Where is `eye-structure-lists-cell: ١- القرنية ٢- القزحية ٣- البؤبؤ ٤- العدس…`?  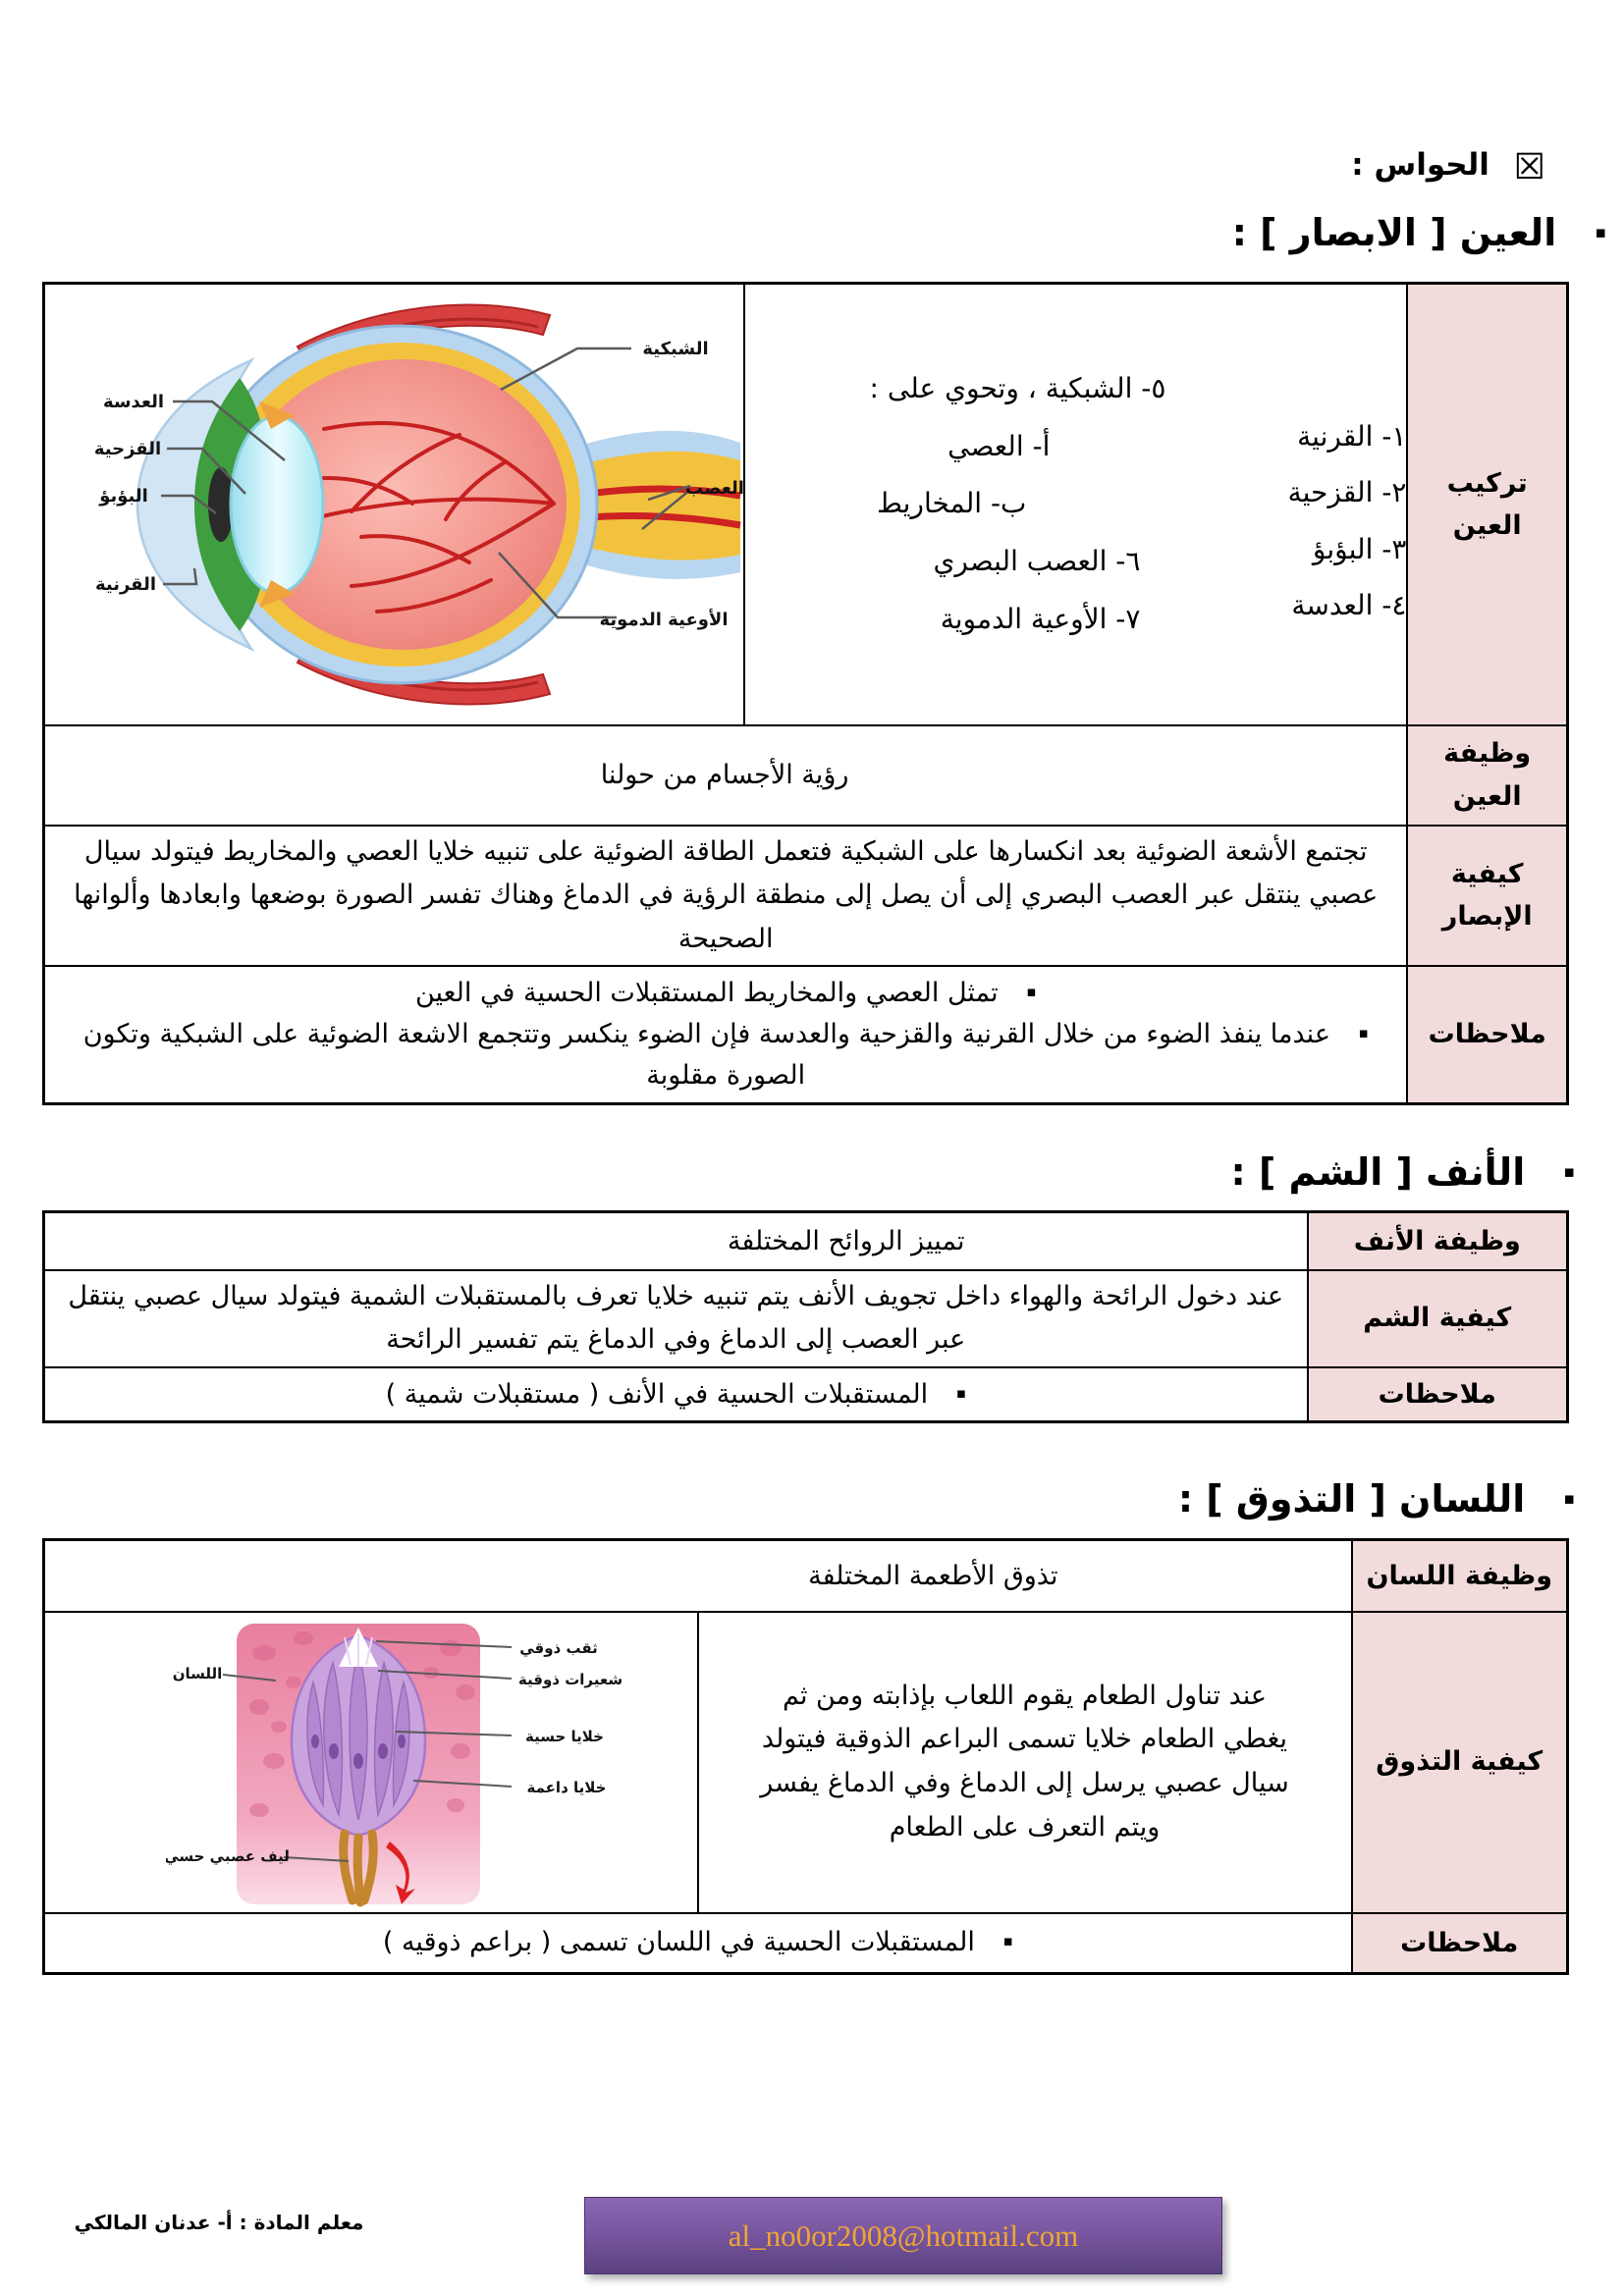
eye-structure-lists-cell: ١- القرنية ٢- القزحية ٣- البؤبؤ ٤- العدس… is located at coordinates (1075, 504).